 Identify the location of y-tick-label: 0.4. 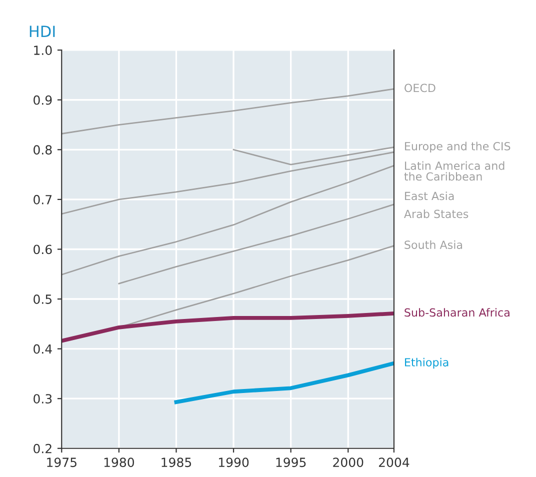
(43, 349).